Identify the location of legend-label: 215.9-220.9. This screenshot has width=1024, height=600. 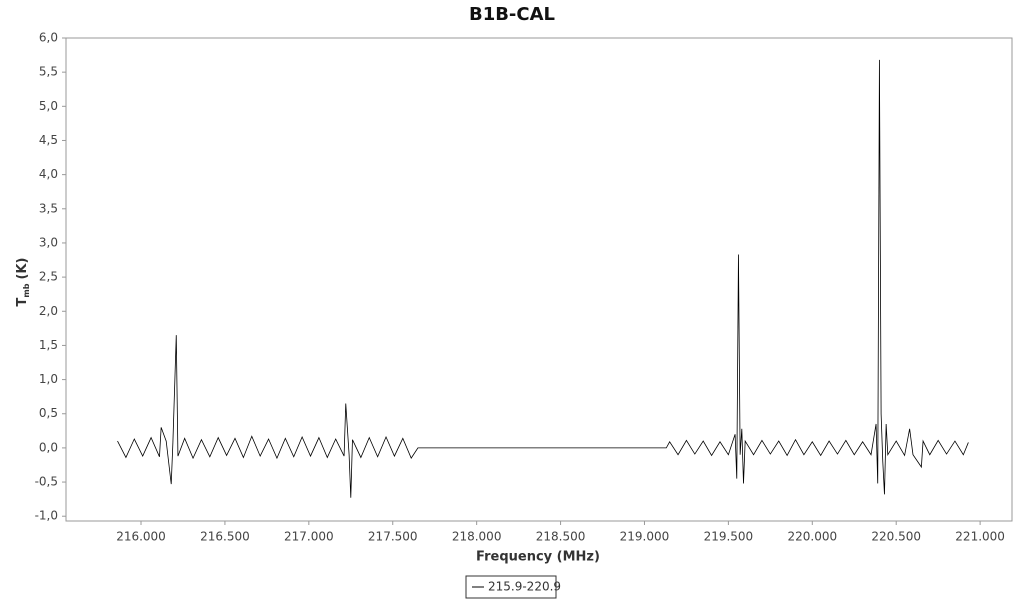
(524, 587).